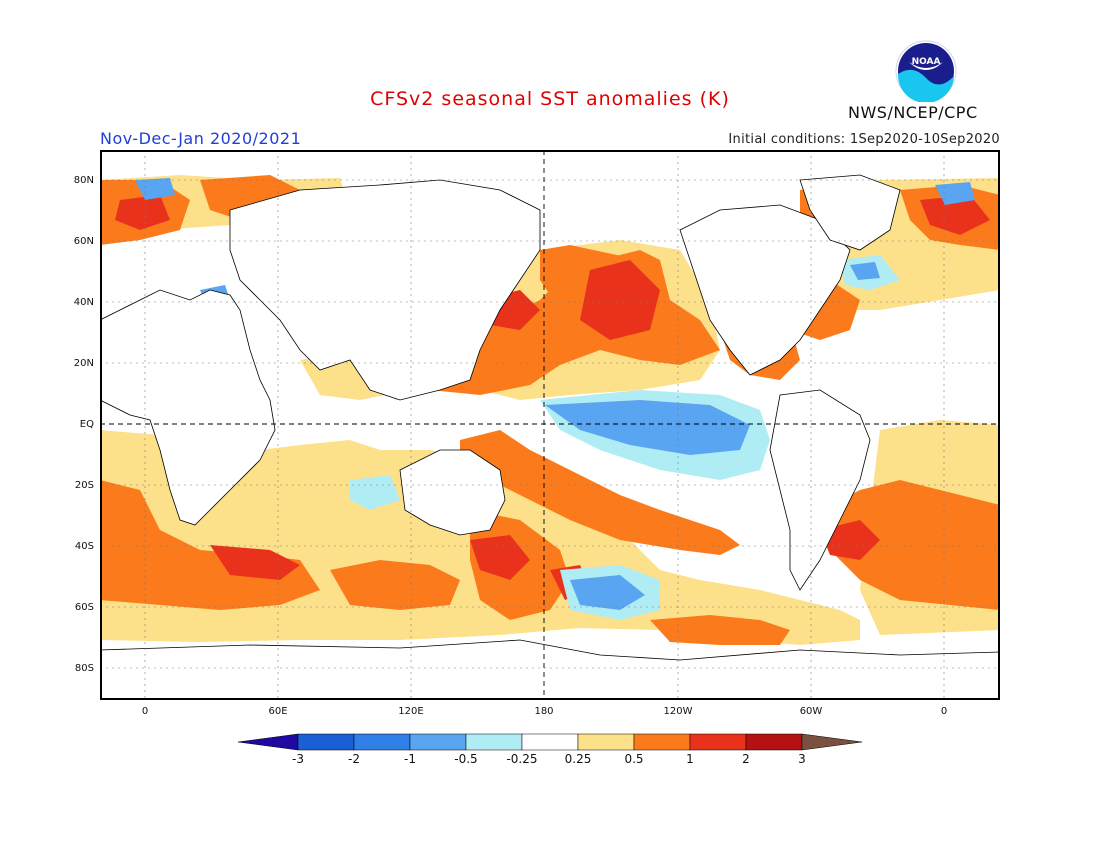  What do you see at coordinates (354, 759) in the screenshot?
I see `legend-label: -2` at bounding box center [354, 759].